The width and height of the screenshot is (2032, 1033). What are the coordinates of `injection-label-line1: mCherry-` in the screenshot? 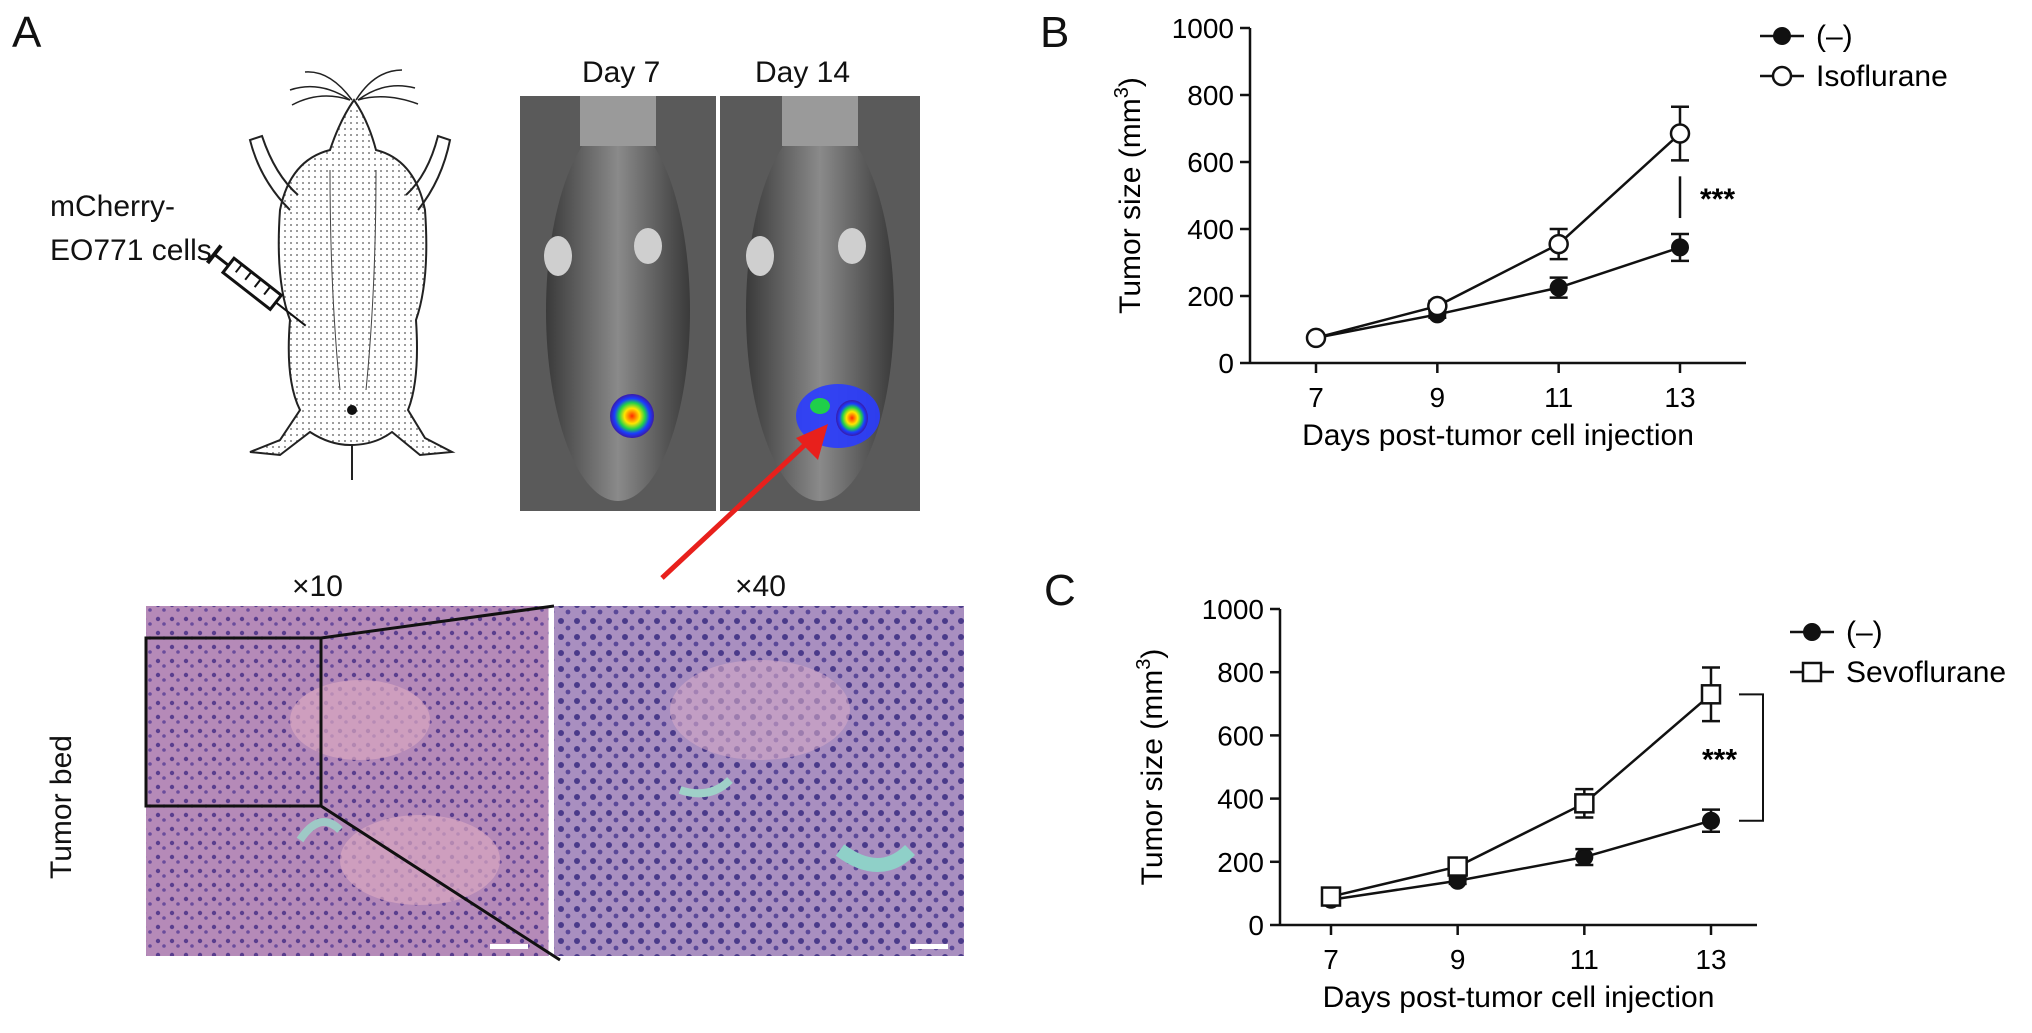 It's located at (112, 206).